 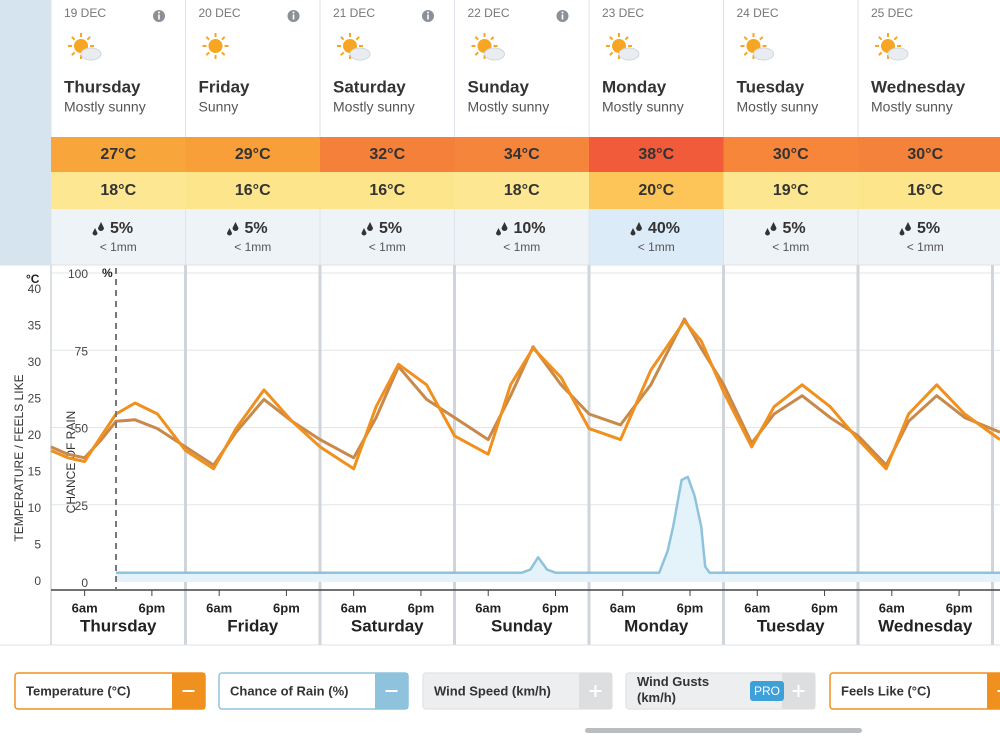 What do you see at coordinates (35, 362) in the screenshot?
I see `y-tick-label: 30` at bounding box center [35, 362].